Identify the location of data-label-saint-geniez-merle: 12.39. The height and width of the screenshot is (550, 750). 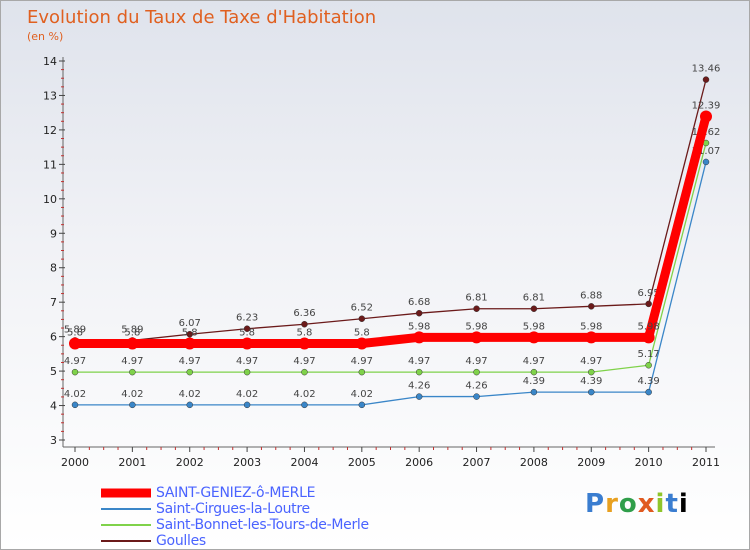
(706, 105).